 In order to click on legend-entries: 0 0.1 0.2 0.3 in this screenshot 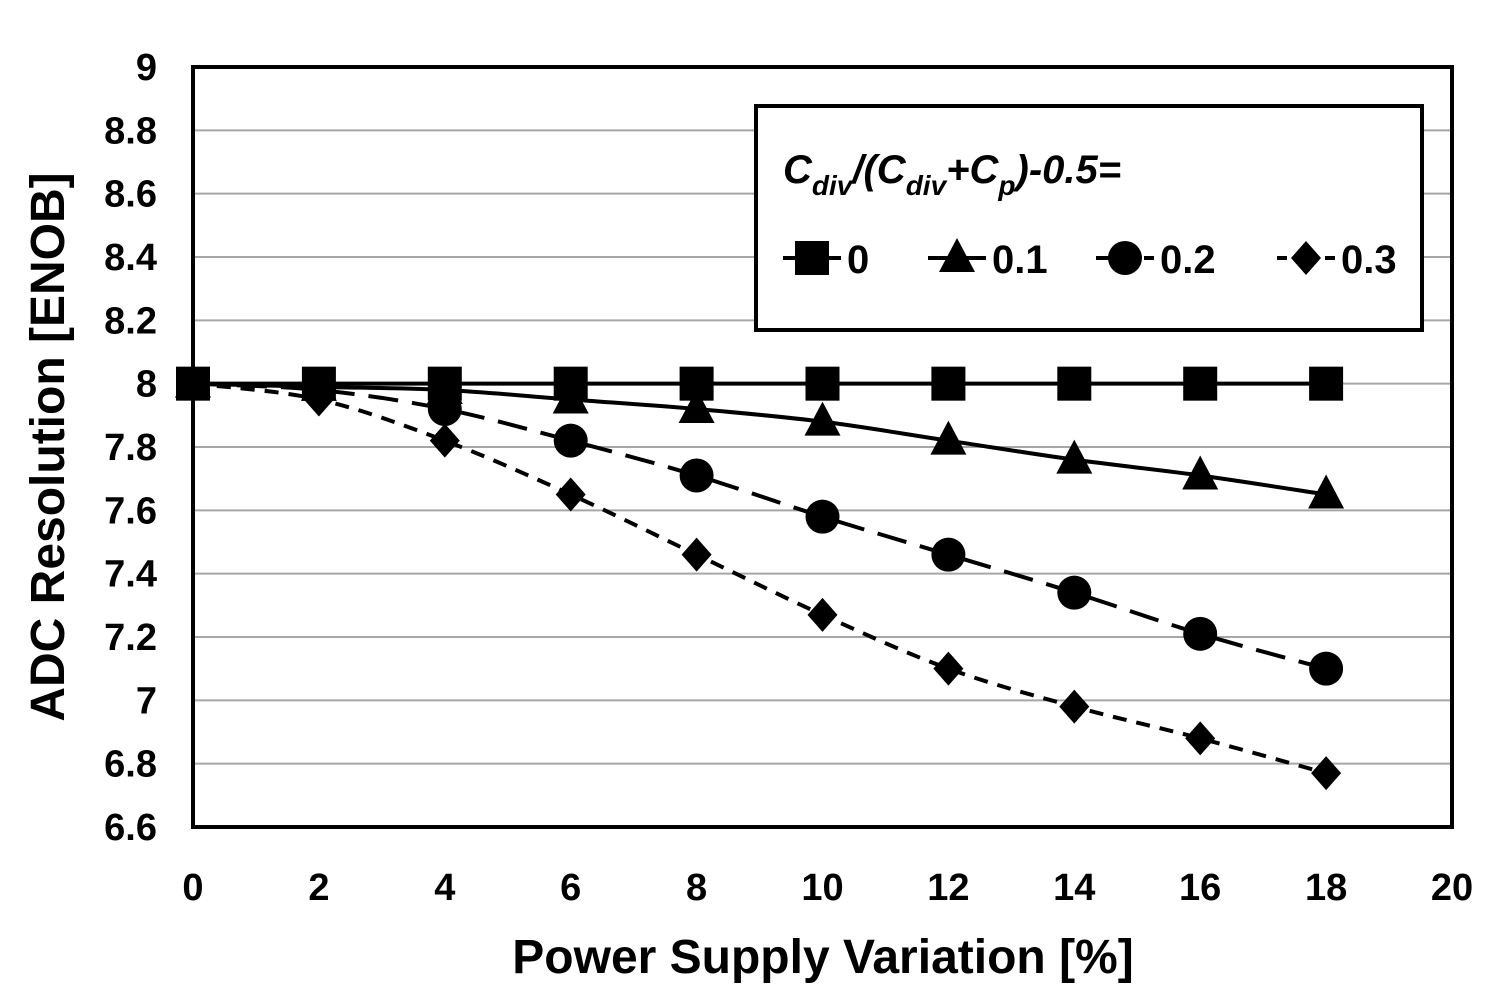, I will do `click(1090, 260)`.